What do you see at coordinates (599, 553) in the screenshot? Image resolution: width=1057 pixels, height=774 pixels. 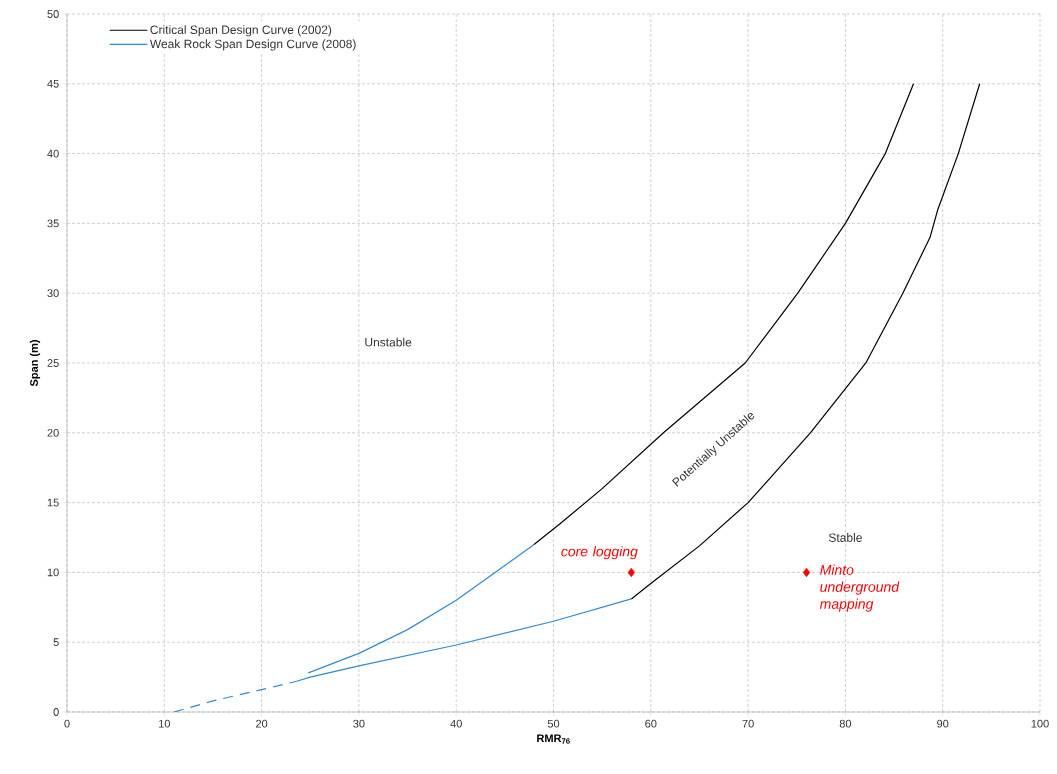 I see `annotation: core logging` at bounding box center [599, 553].